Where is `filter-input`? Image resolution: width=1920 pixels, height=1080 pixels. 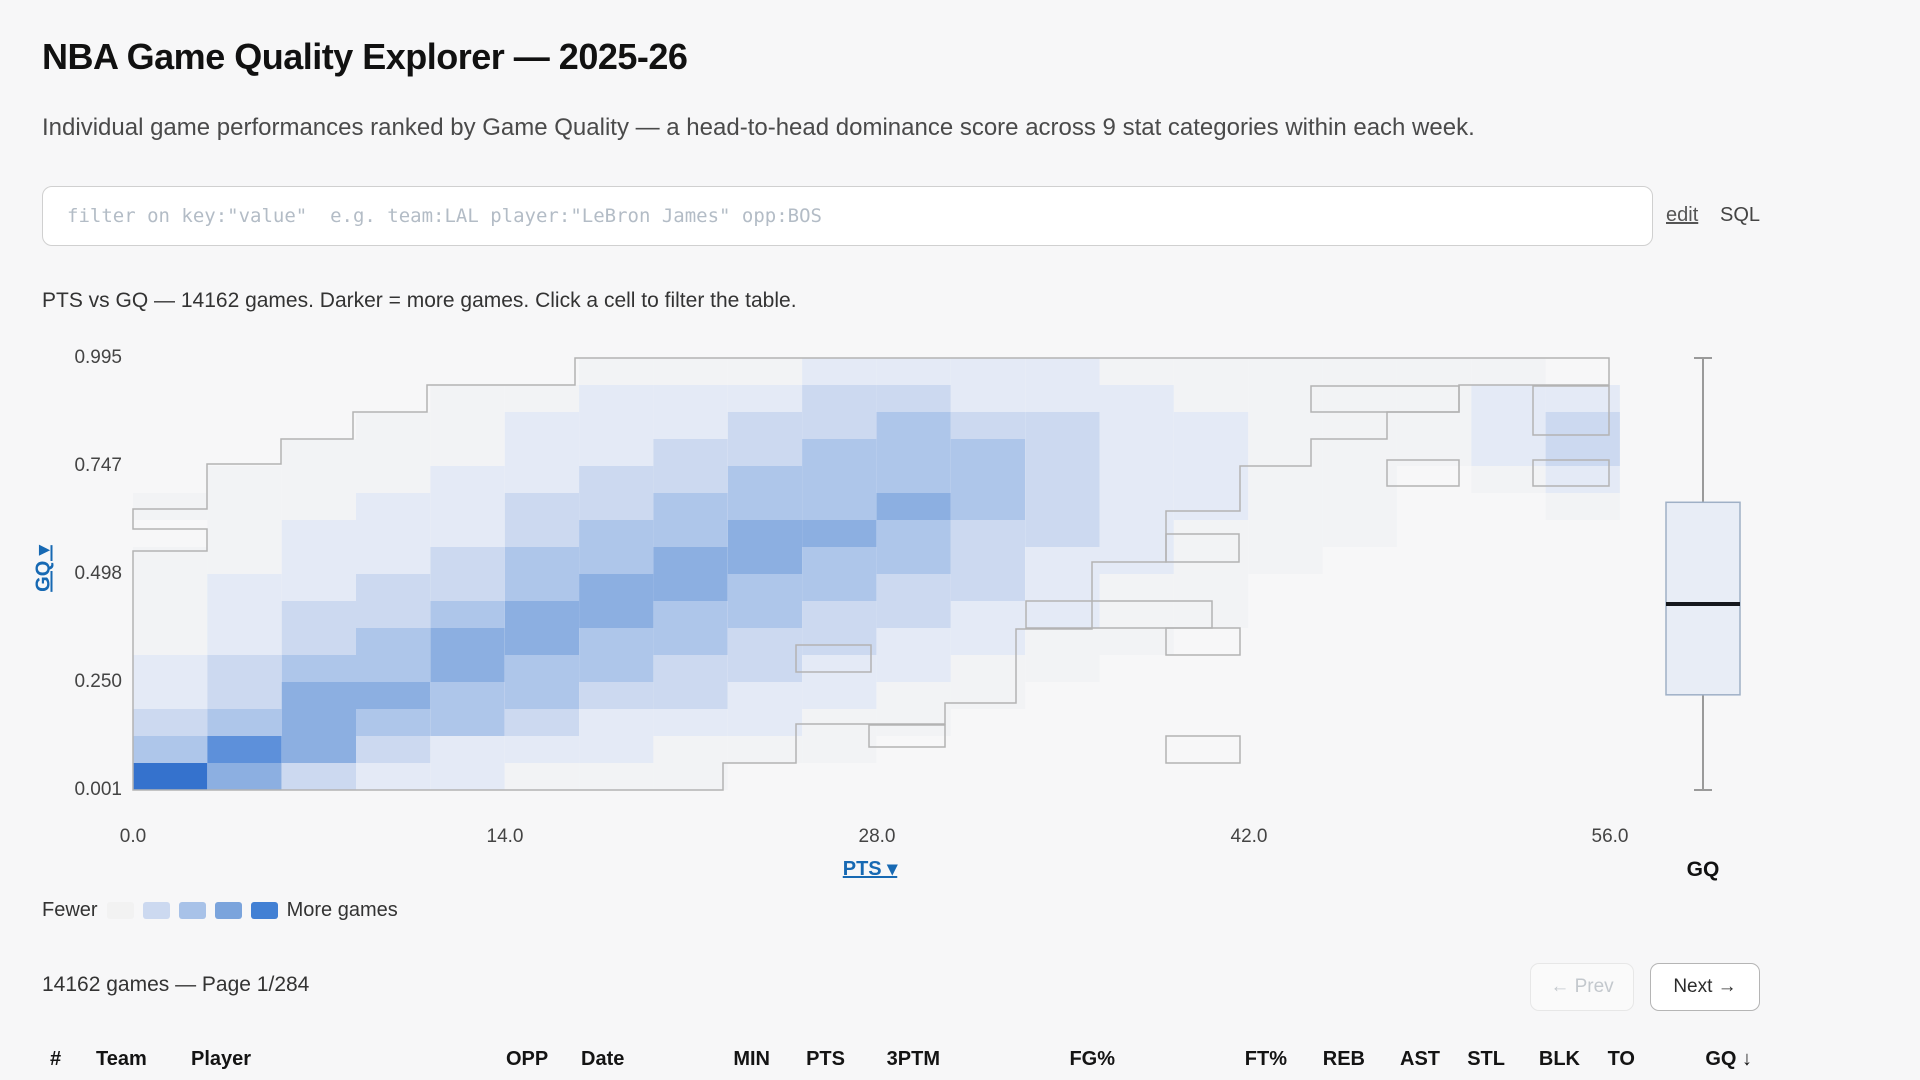 filter-input is located at coordinates (847, 216).